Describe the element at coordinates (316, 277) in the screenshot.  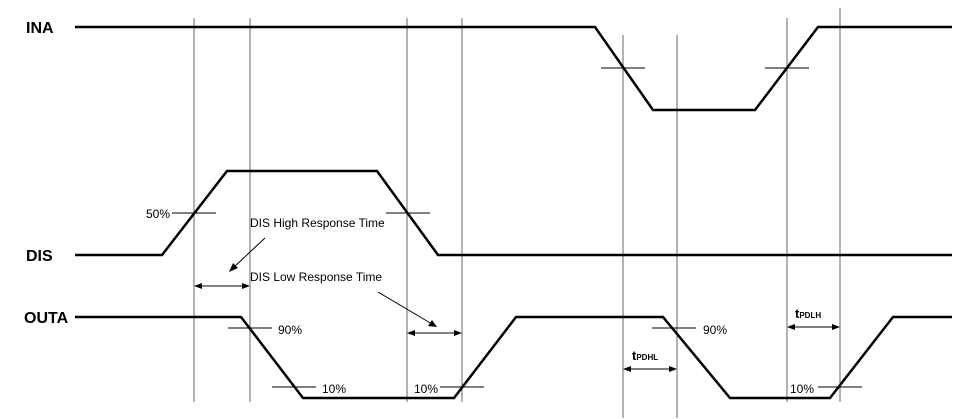
I see `dis-low-response-label: DIS Low Response Time` at that location.